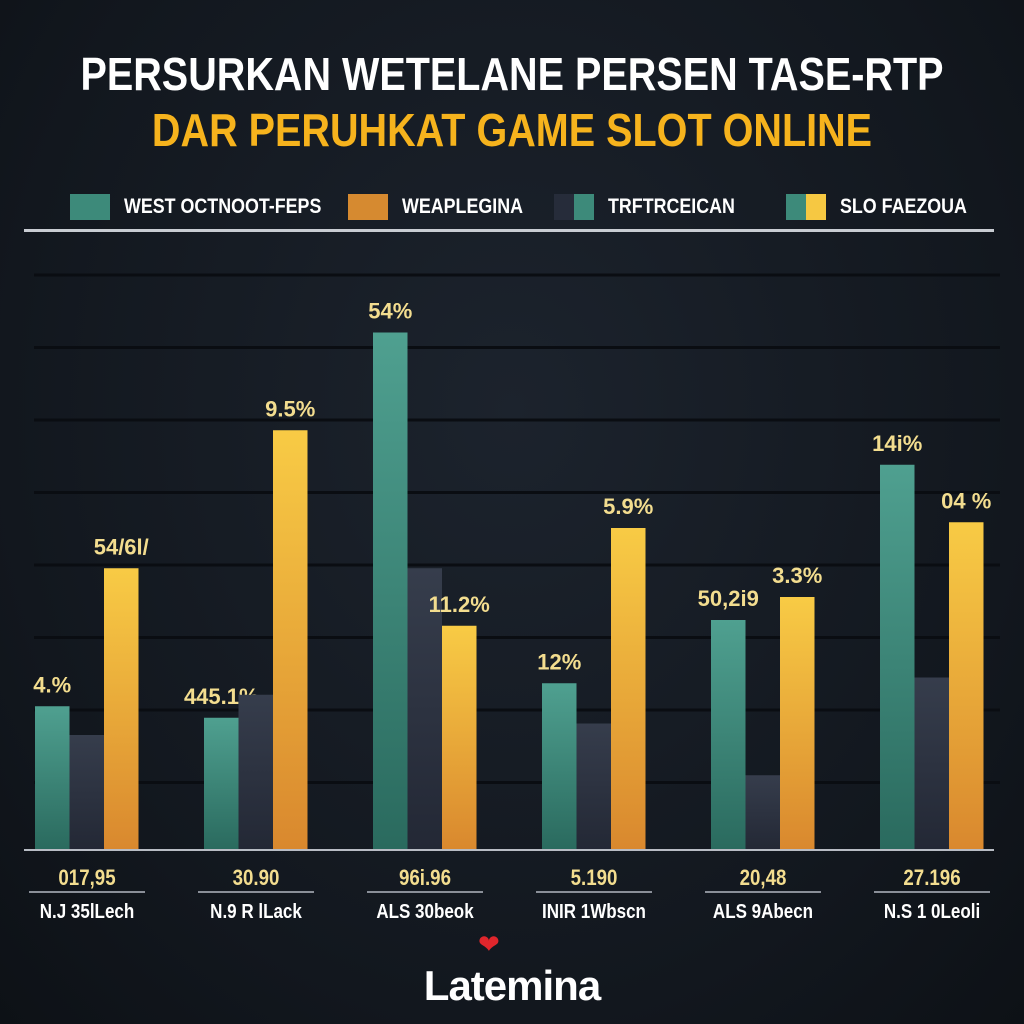 Image resolution: width=1024 pixels, height=1024 pixels. I want to click on legend-item: WEST OCTNOOT-FEPS, so click(213, 207).